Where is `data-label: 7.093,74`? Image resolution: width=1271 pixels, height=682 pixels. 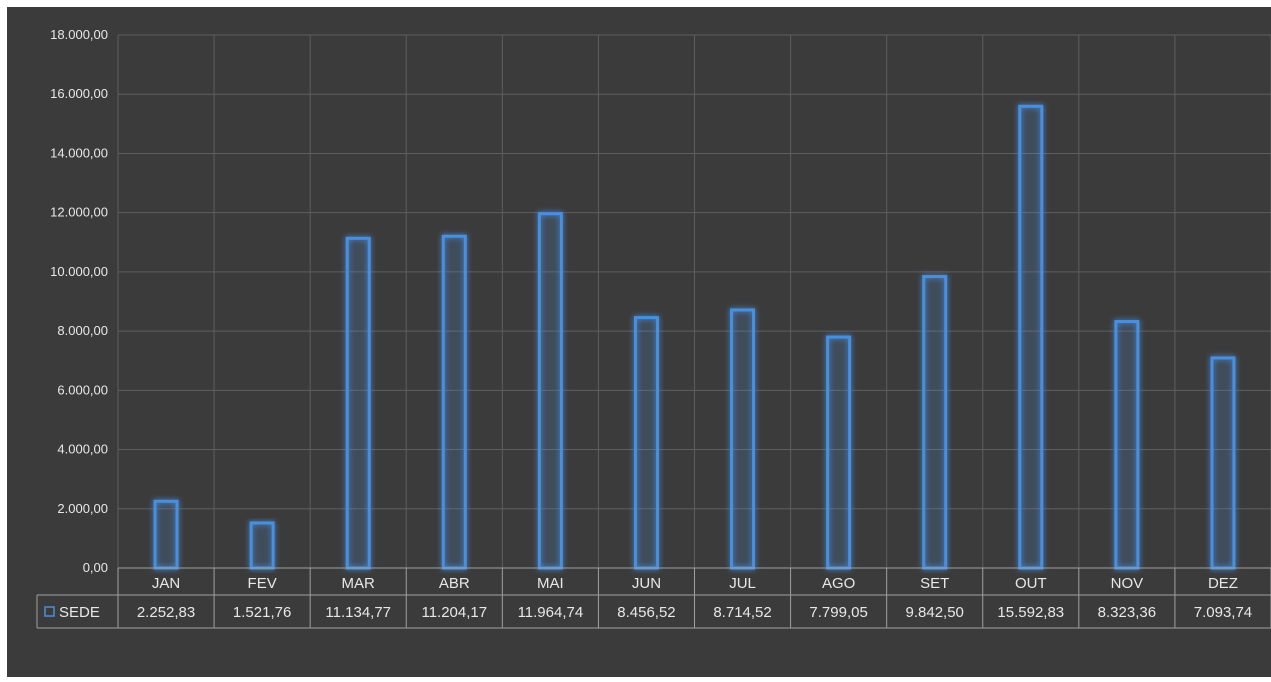 data-label: 7.093,74 is located at coordinates (1223, 612).